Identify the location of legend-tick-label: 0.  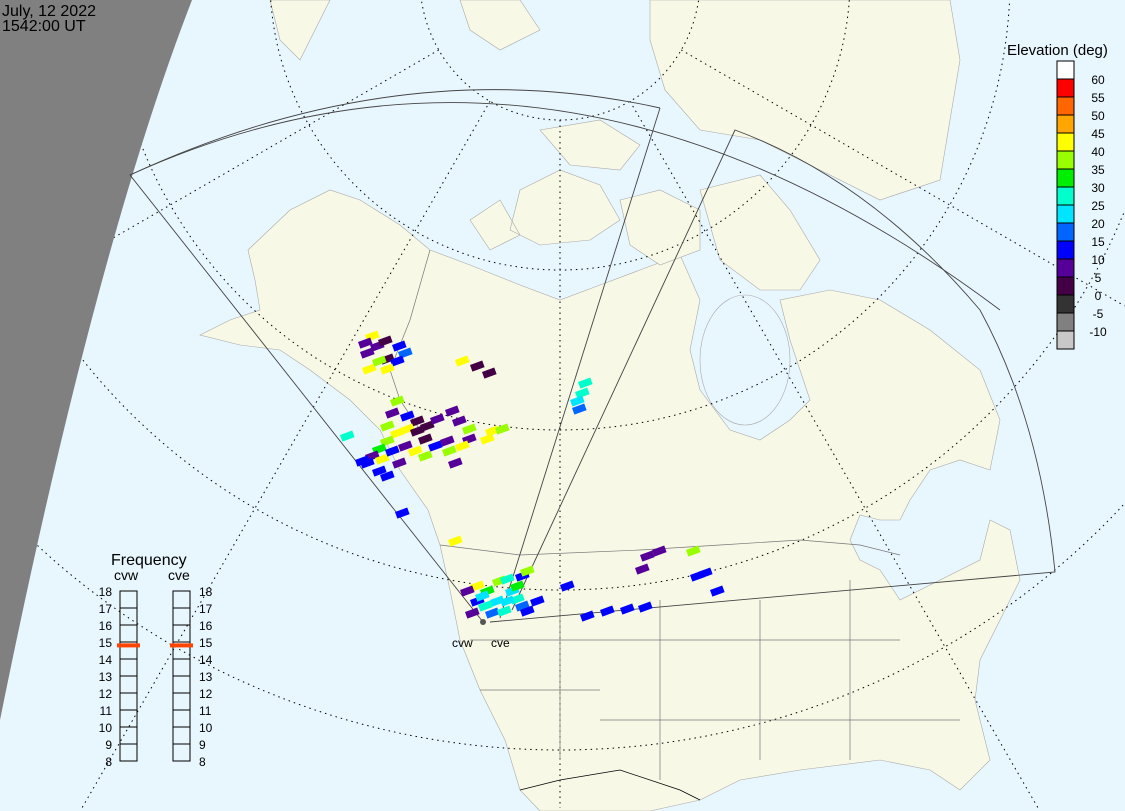
(1098, 296).